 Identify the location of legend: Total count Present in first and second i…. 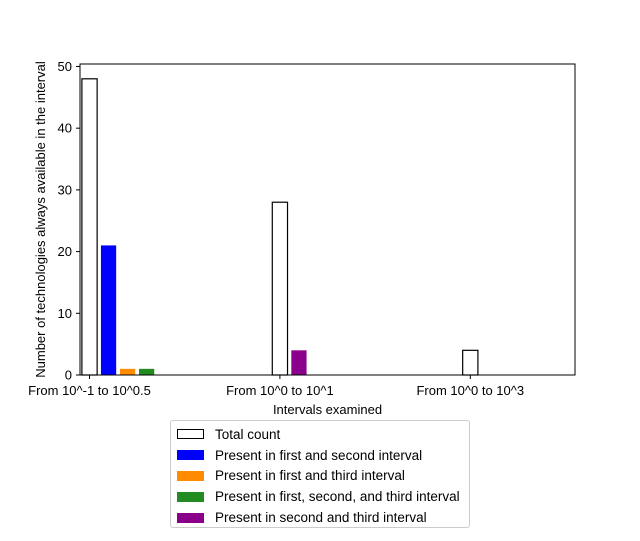
(320, 474).